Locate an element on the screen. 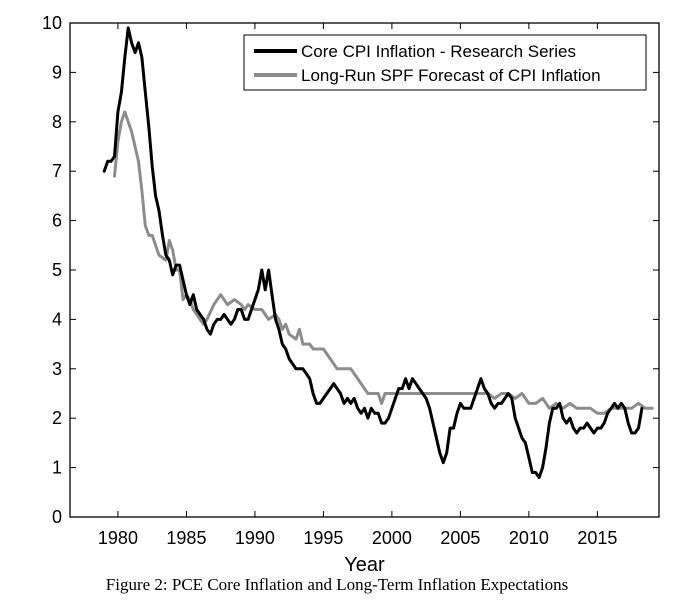 The height and width of the screenshot is (601, 674). x-tick-label: 2015 is located at coordinates (597, 538).